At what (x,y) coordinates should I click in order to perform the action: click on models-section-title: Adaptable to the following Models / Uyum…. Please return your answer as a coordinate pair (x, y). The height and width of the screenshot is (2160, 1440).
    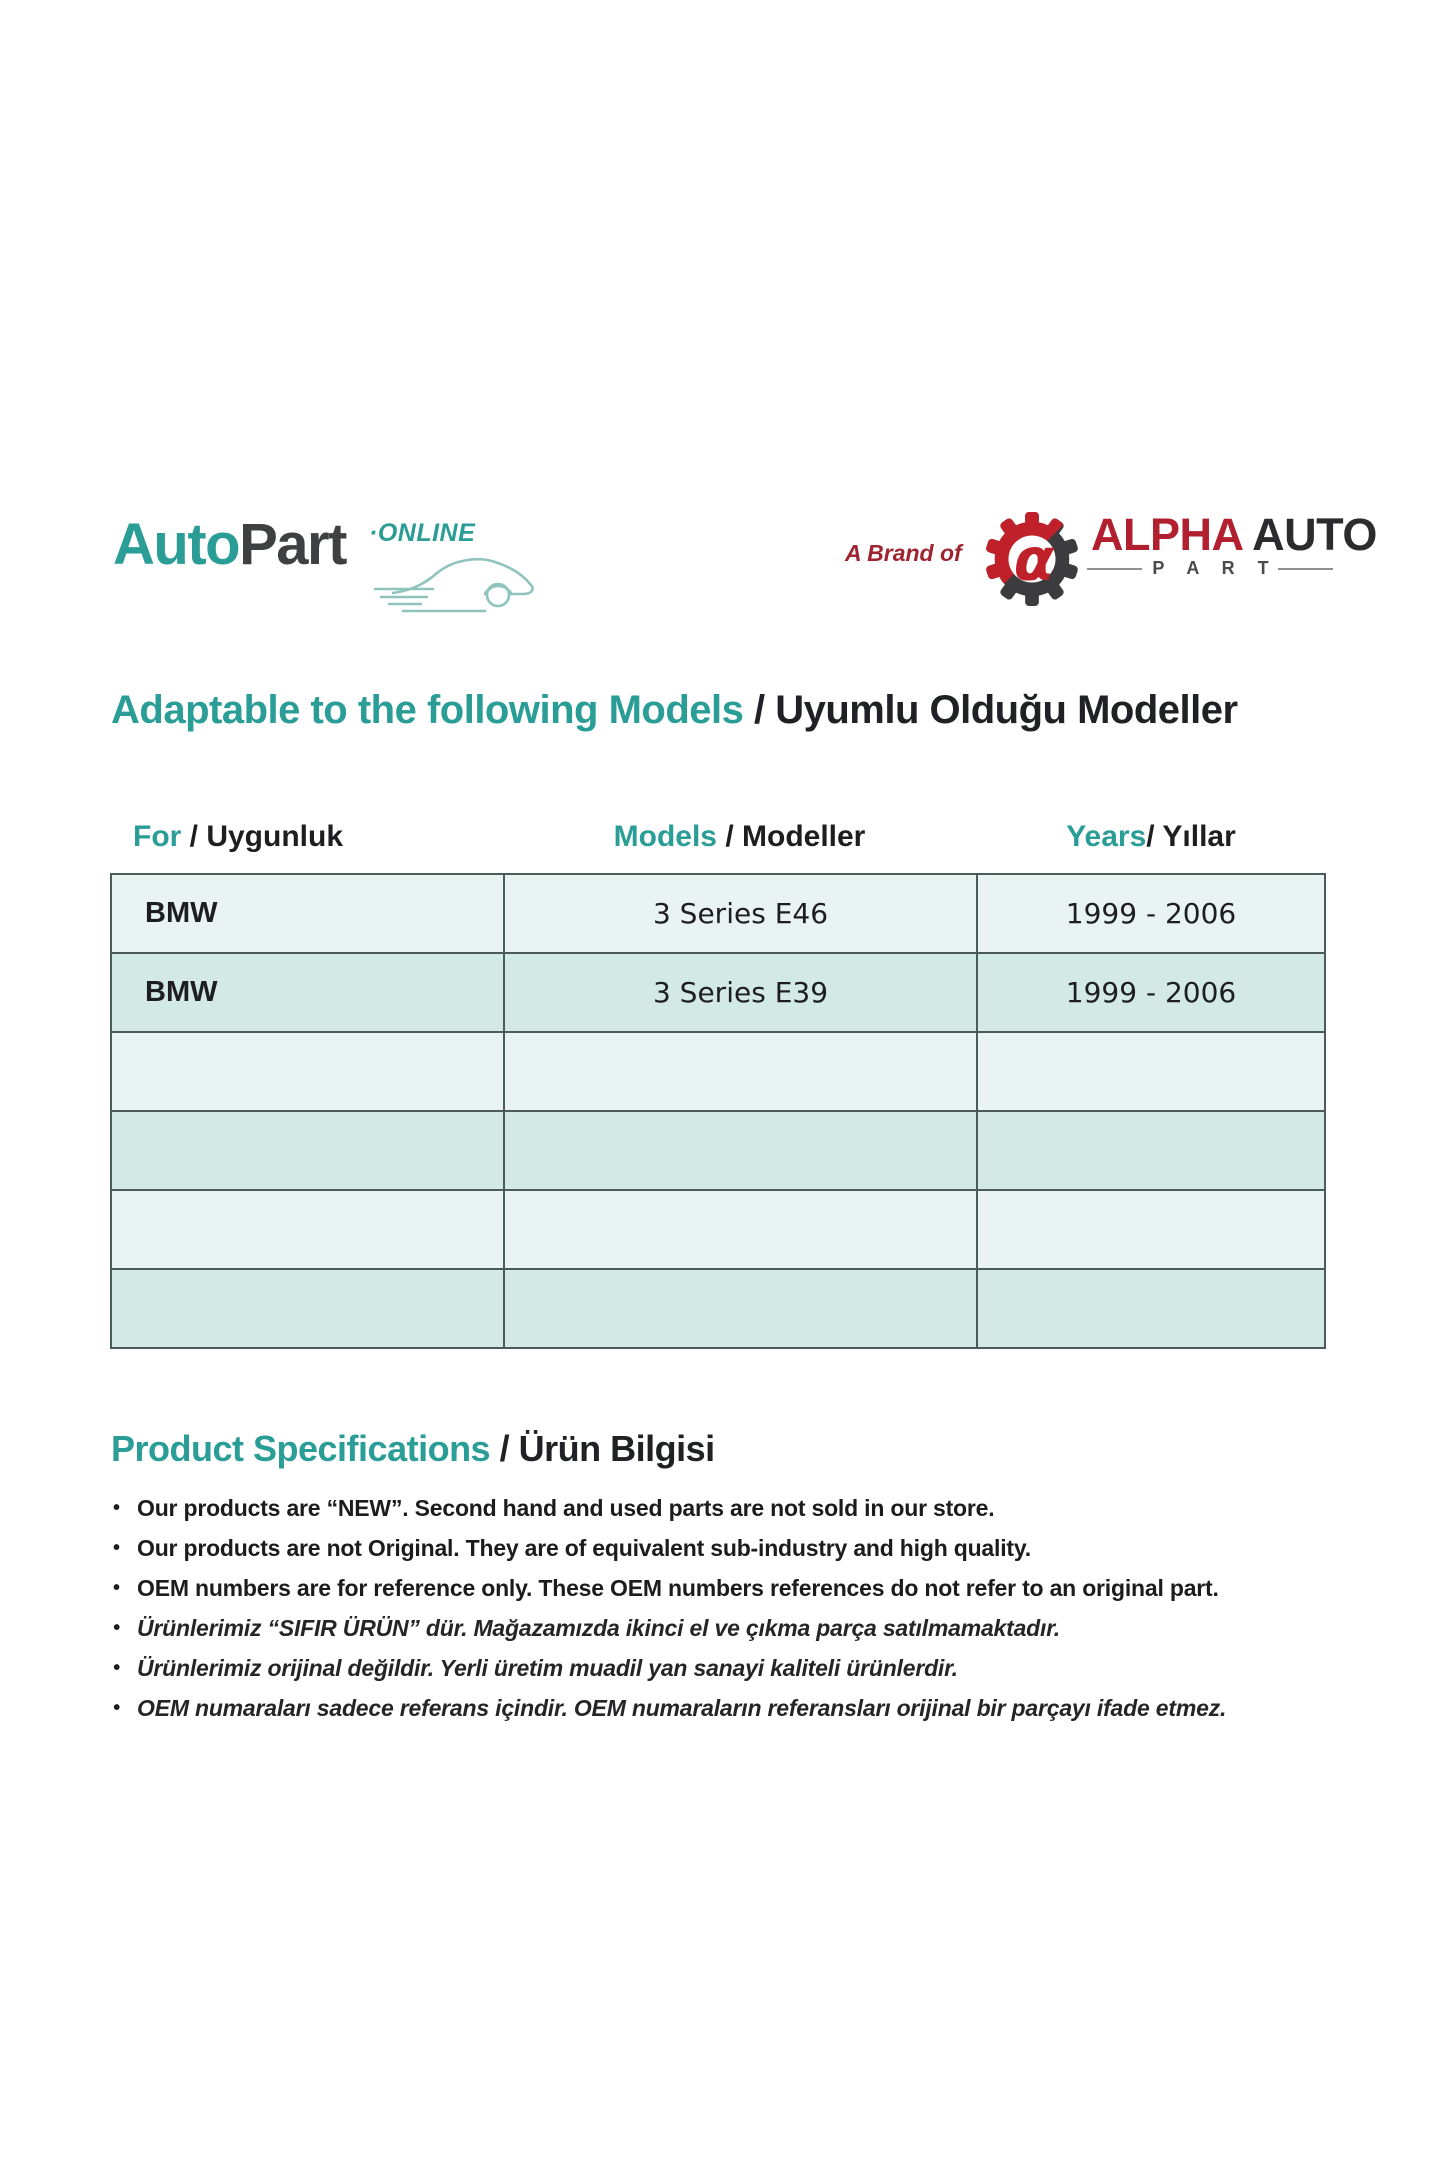
    Looking at the image, I should click on (674, 710).